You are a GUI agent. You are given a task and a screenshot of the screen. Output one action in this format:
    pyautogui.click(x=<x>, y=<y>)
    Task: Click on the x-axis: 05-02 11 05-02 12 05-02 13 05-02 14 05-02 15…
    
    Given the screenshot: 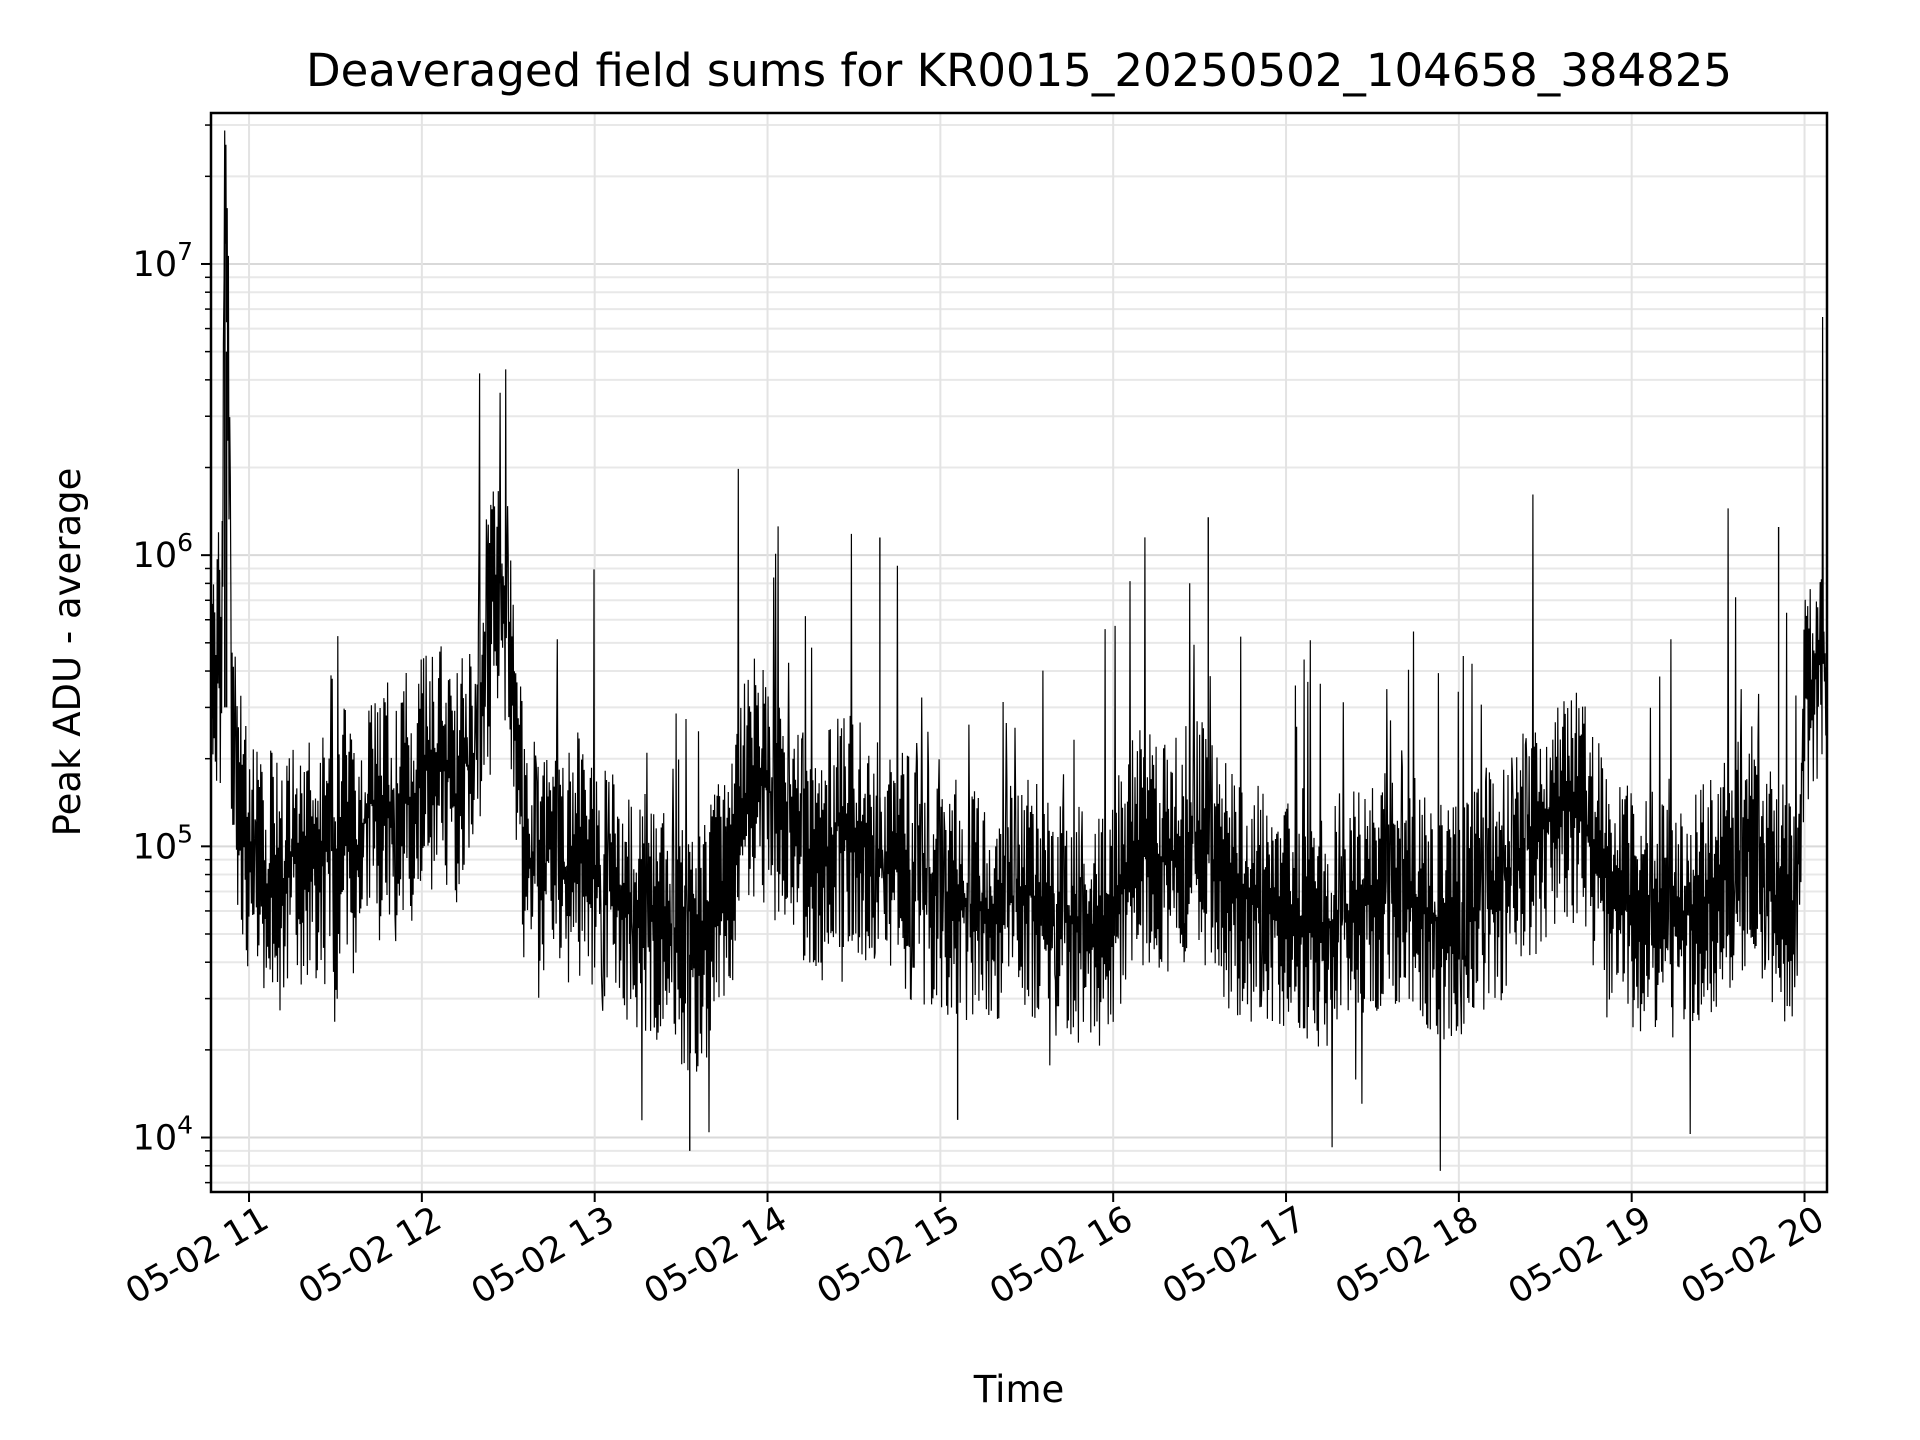 What is the action you would take?
    pyautogui.click(x=975, y=1252)
    